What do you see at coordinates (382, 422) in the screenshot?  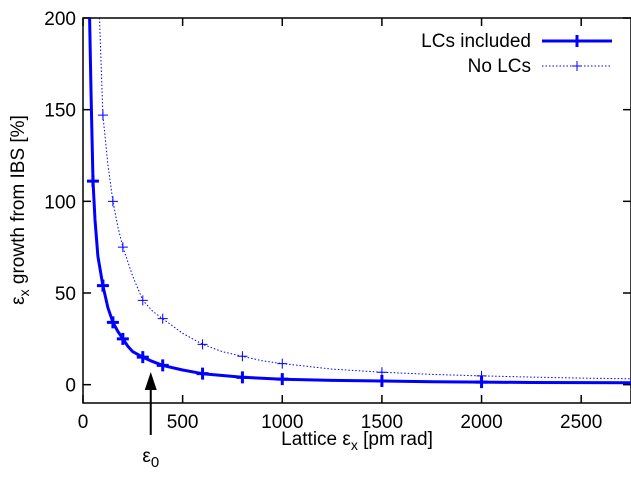 I see `x-tick-label: 1500` at bounding box center [382, 422].